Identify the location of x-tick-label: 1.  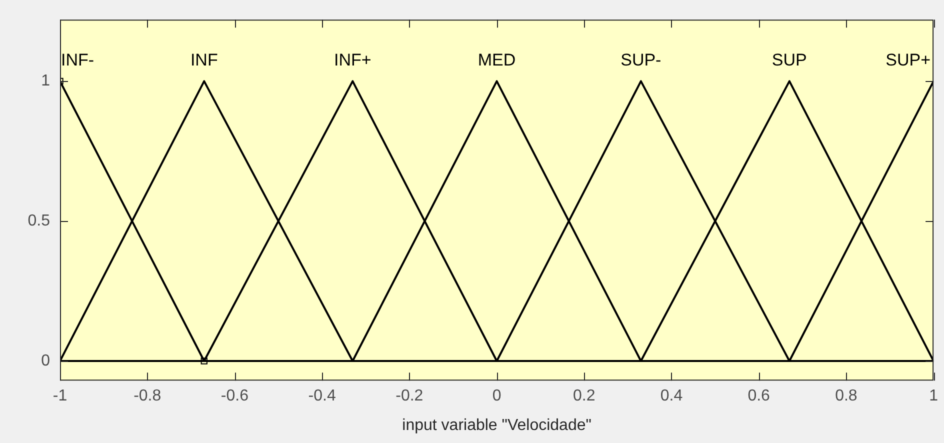
(933, 396).